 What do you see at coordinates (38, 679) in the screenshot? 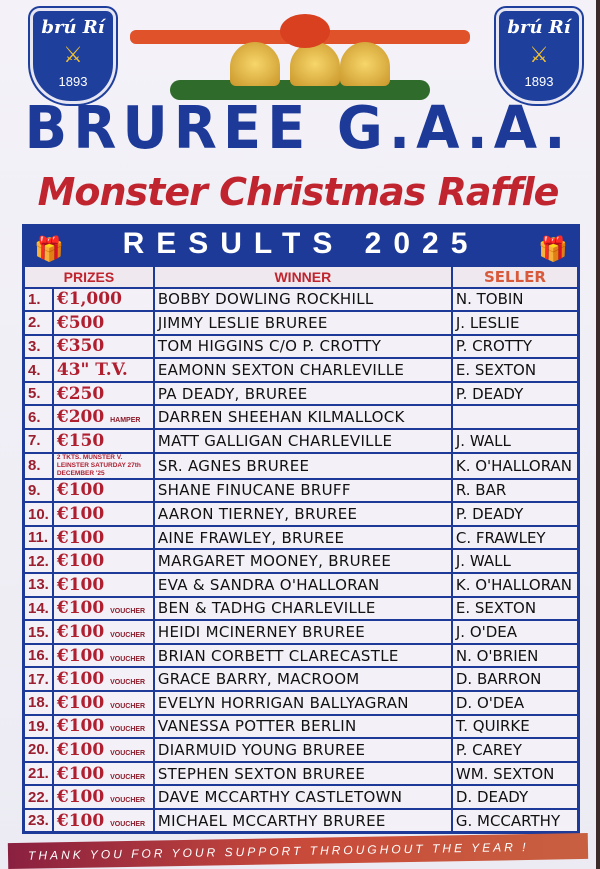
I see `prize-number: 17.` at bounding box center [38, 679].